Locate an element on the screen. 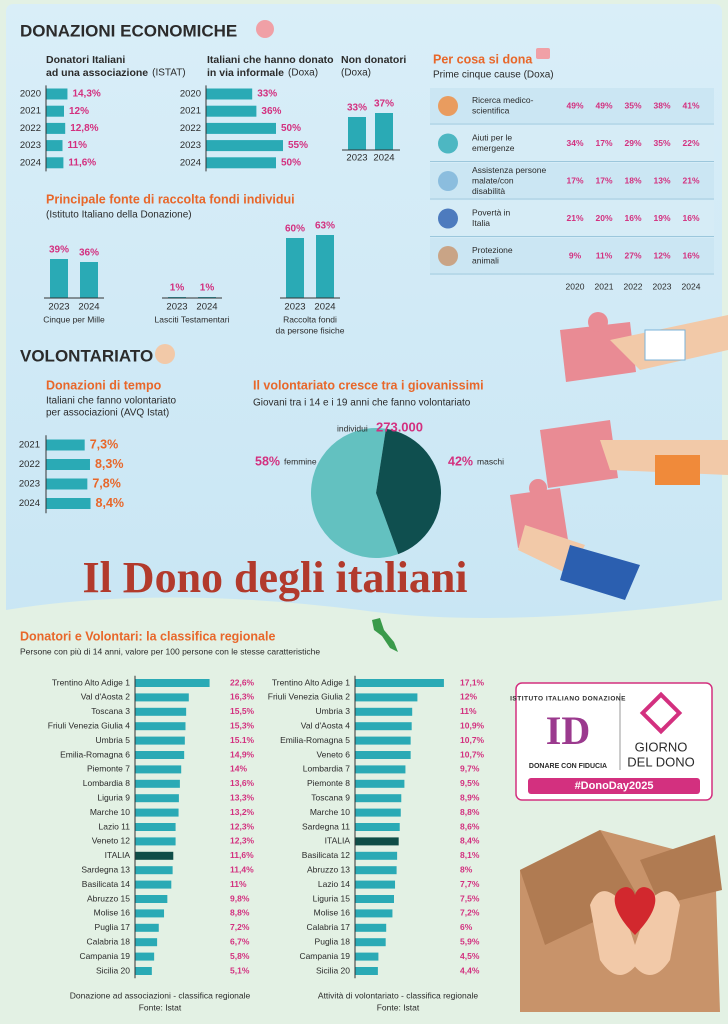 Image resolution: width=728 pixels, height=1024 pixels. puzzle-illustration is located at coordinates (619, 456).